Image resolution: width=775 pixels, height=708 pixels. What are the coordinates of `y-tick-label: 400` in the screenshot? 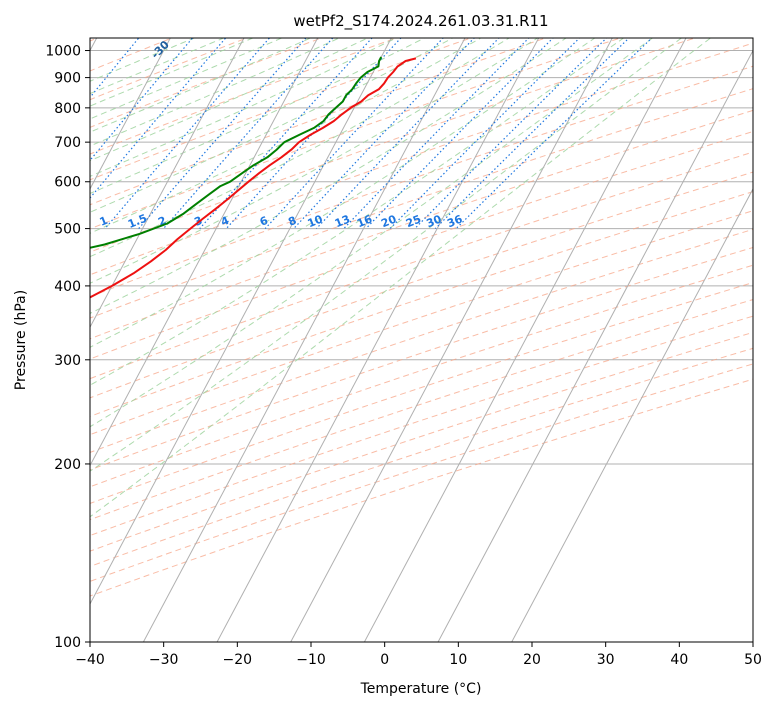 It's located at (67, 287).